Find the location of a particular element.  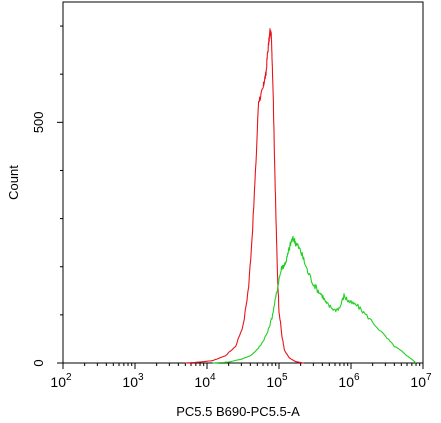

y-axis-ticks: 0 500 is located at coordinates (47, 196).